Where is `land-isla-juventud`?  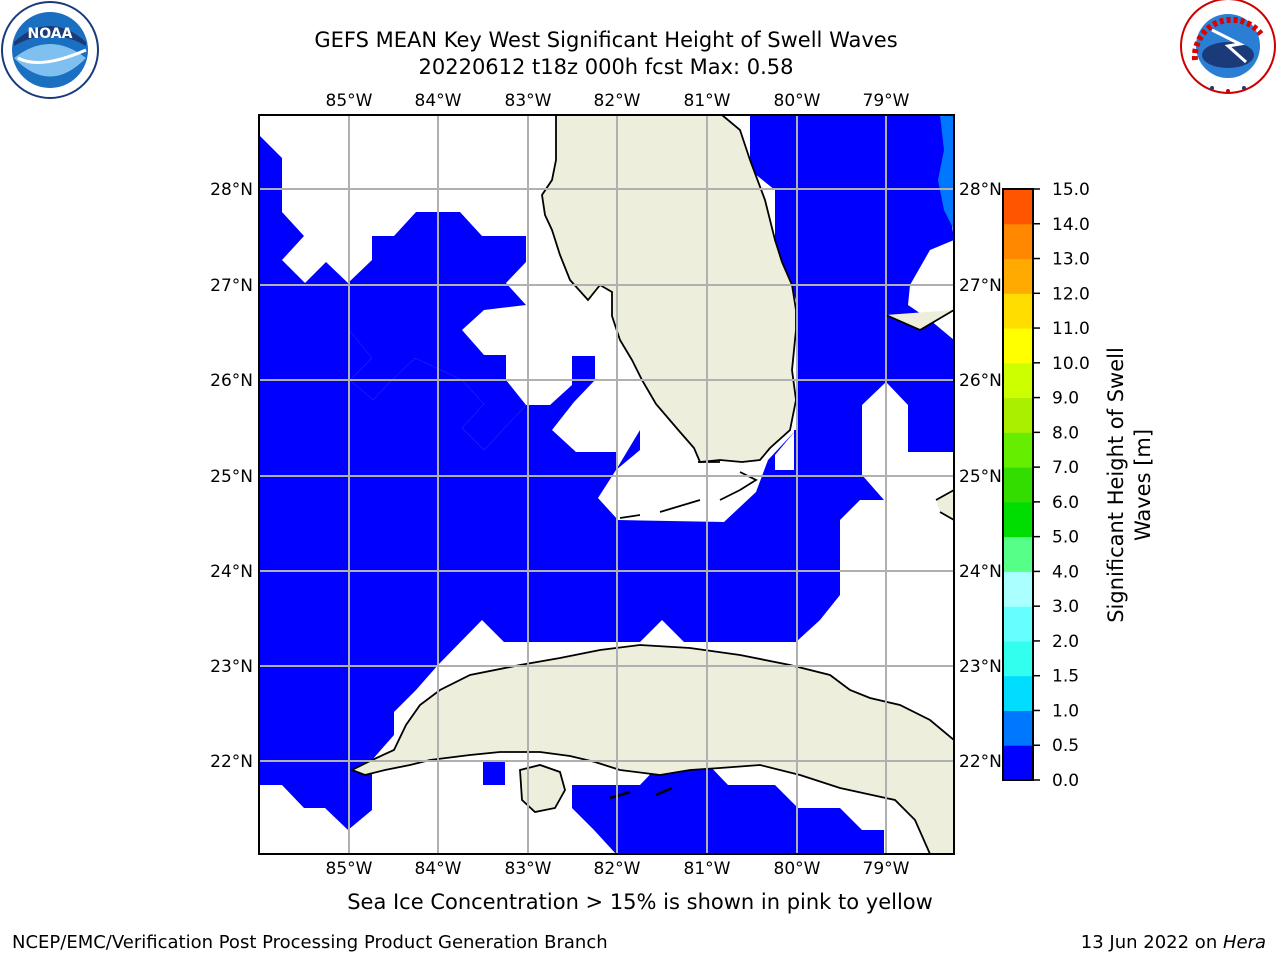 land-isla-juventud is located at coordinates (542, 788).